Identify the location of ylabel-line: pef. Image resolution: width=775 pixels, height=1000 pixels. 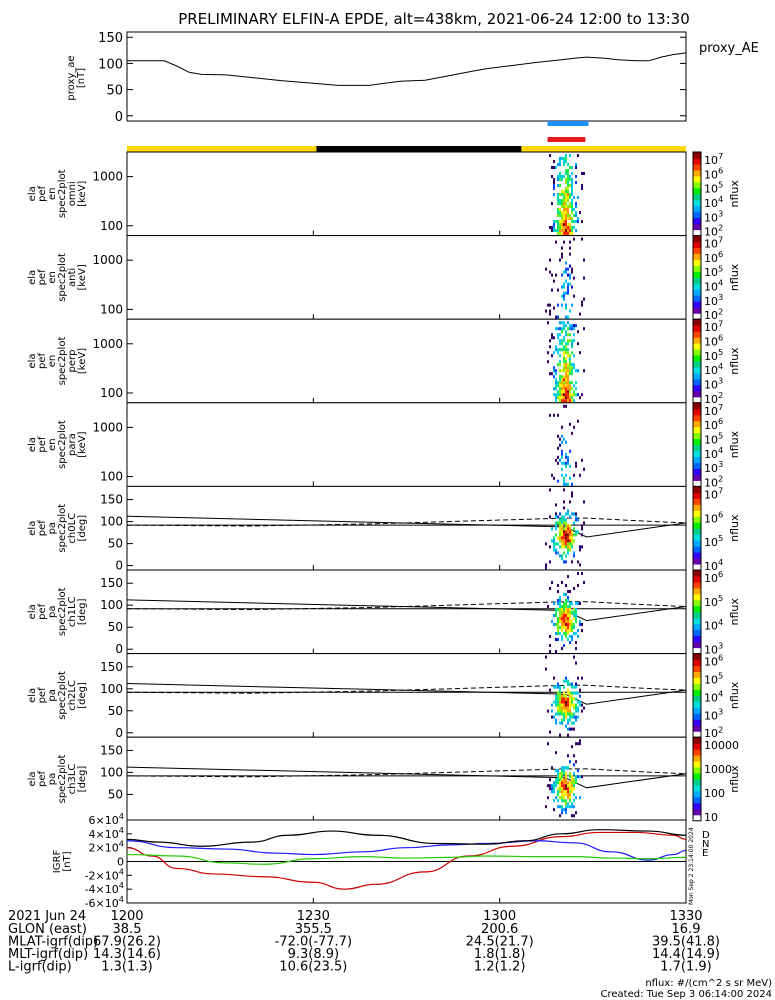
(42, 193).